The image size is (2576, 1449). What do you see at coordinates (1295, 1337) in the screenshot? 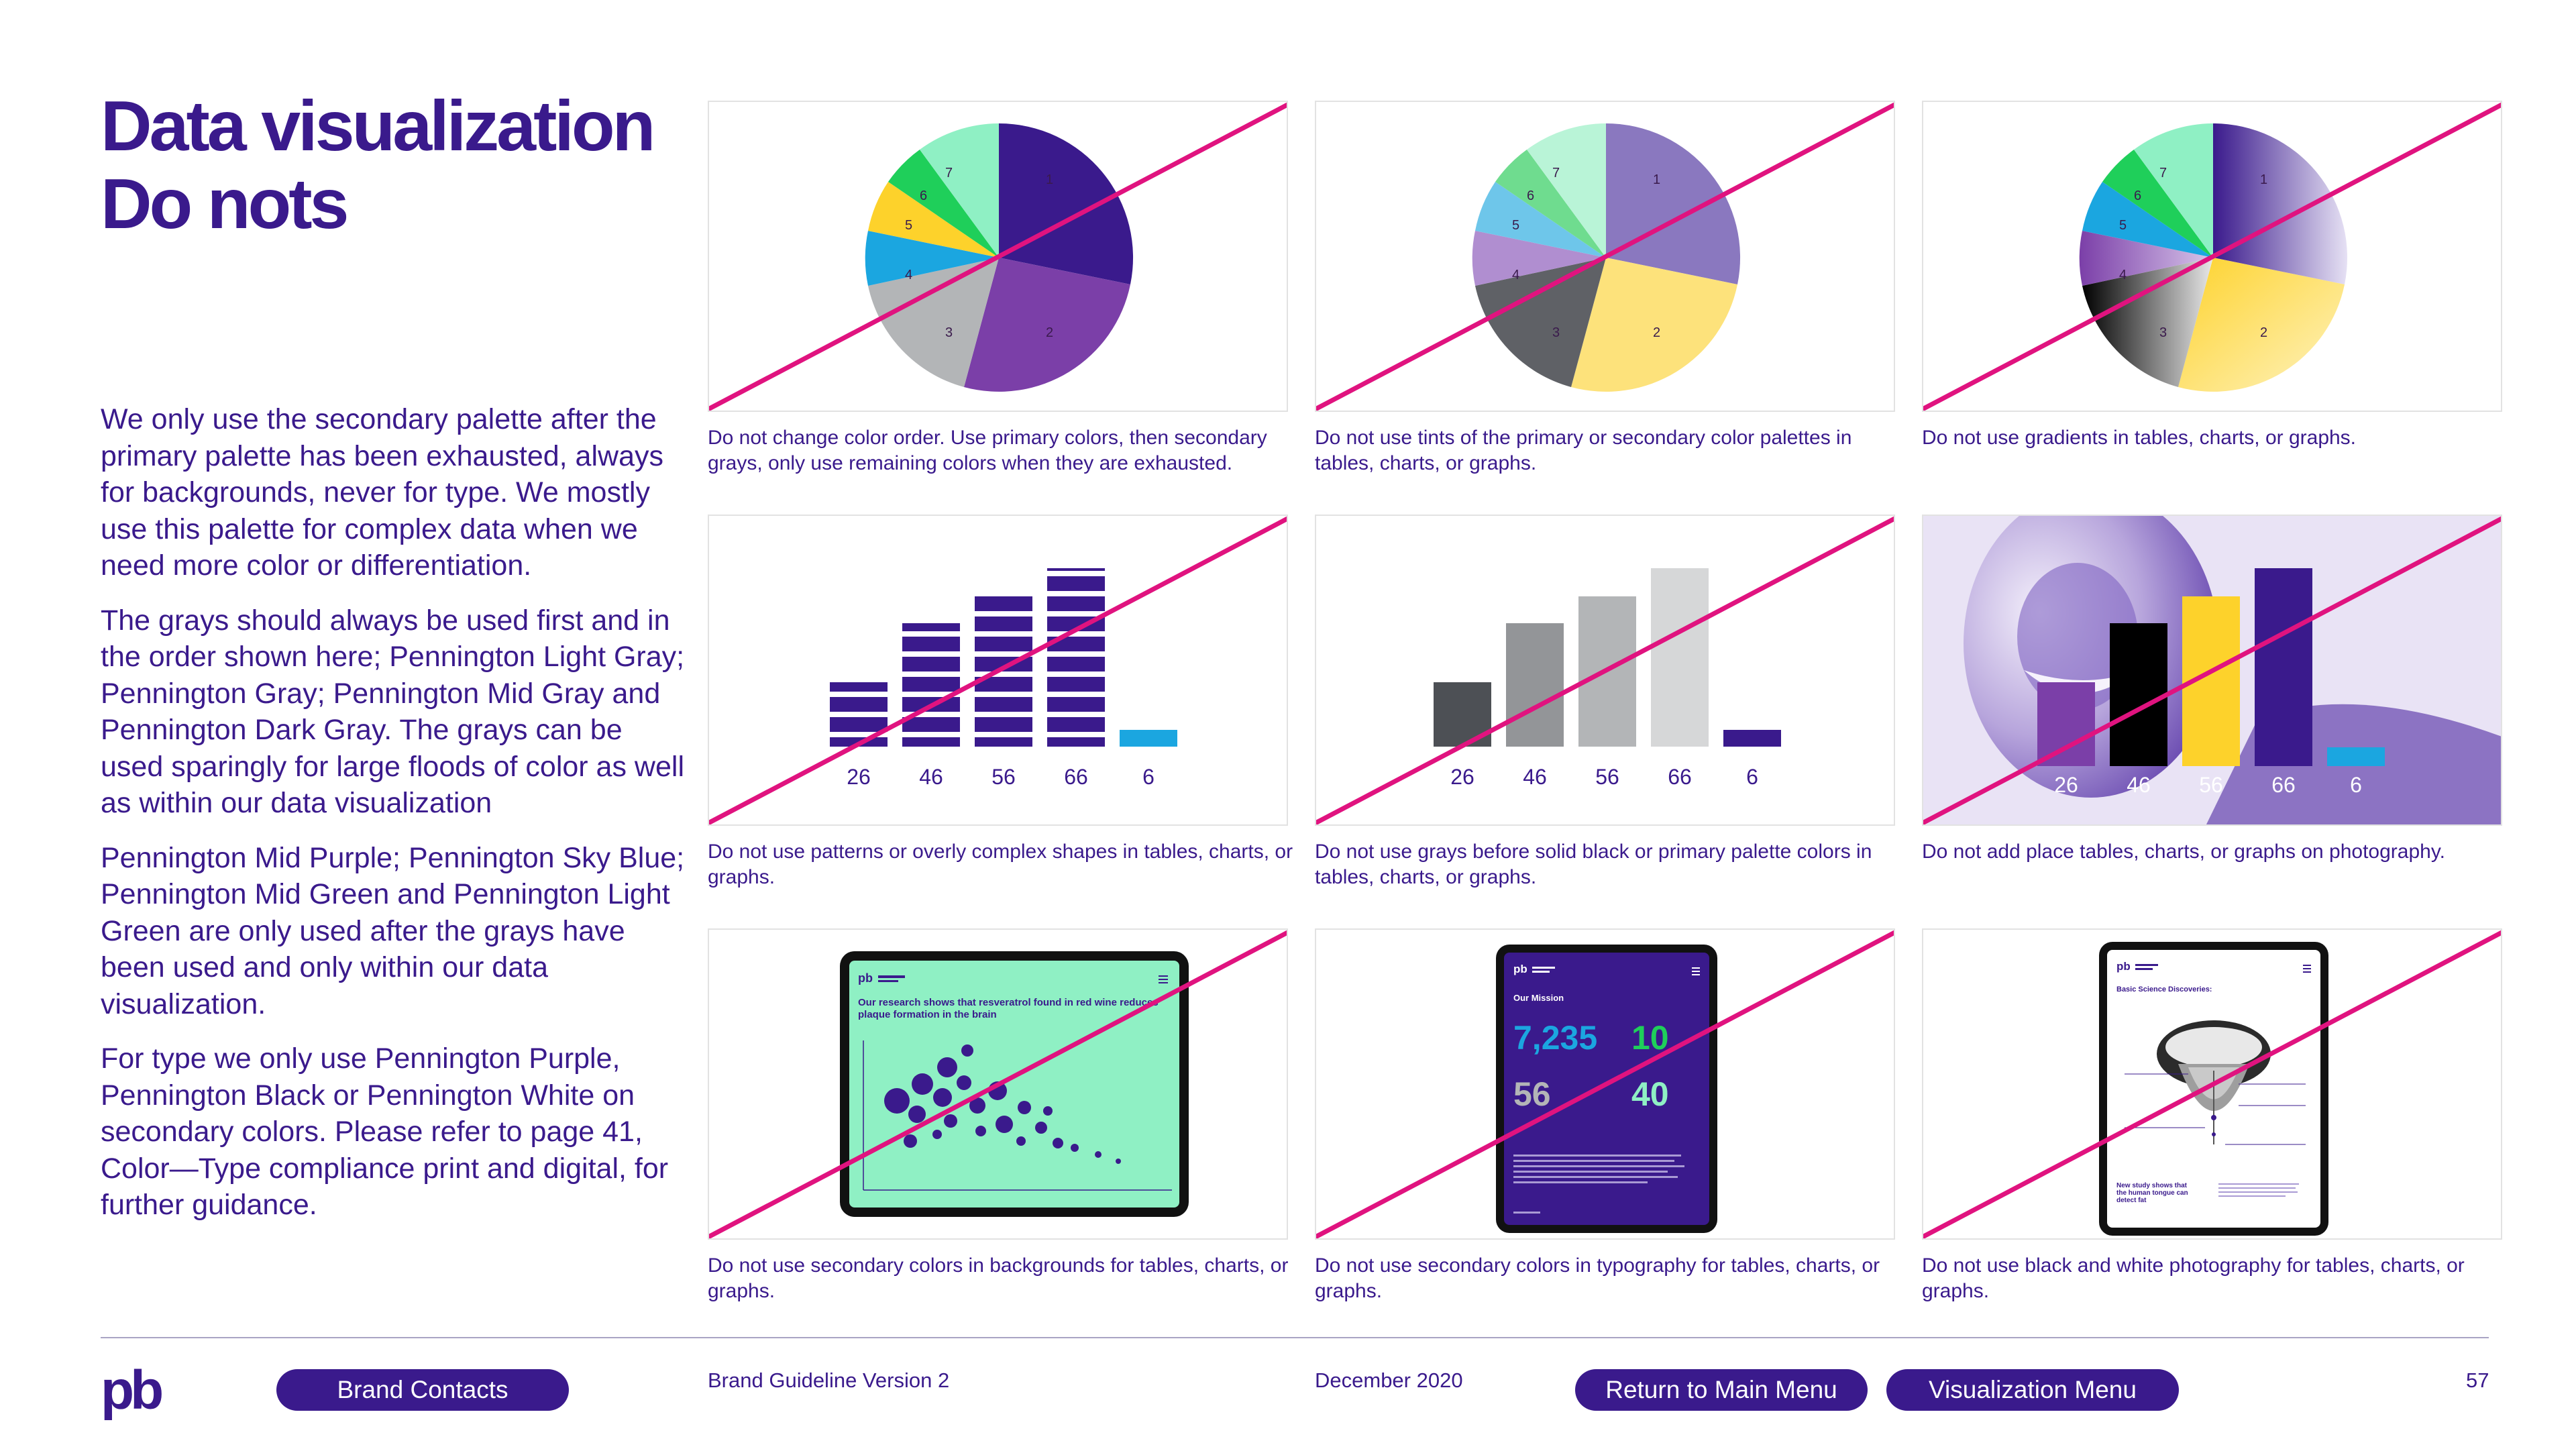
I see `footer-divider` at bounding box center [1295, 1337].